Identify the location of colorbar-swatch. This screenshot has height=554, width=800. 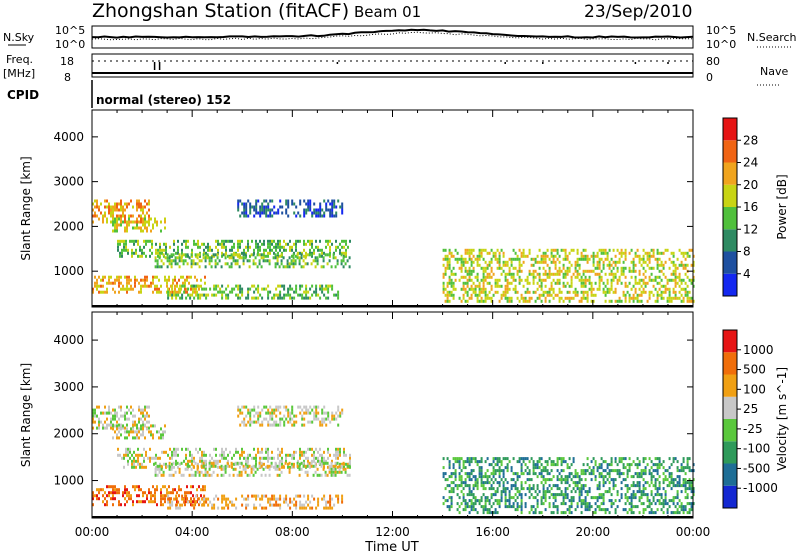
(730, 497).